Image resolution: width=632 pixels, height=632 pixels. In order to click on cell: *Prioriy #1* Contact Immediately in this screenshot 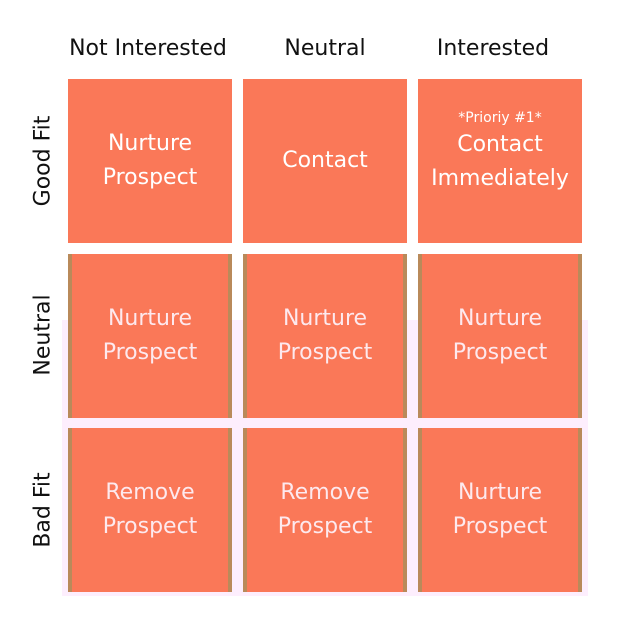, I will do `click(500, 161)`.